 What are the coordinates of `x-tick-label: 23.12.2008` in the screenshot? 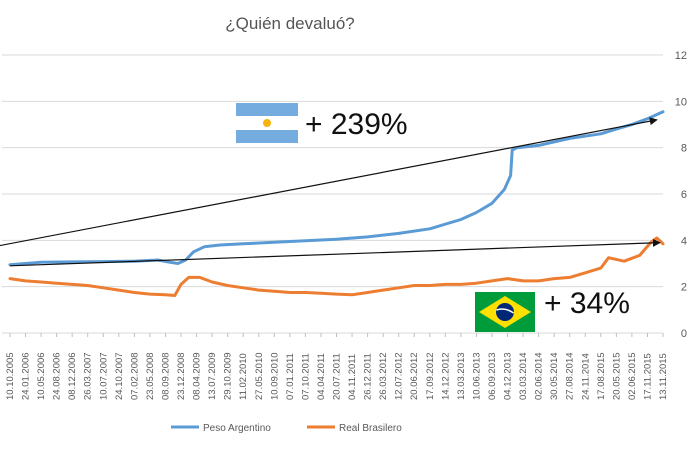 It's located at (181, 376).